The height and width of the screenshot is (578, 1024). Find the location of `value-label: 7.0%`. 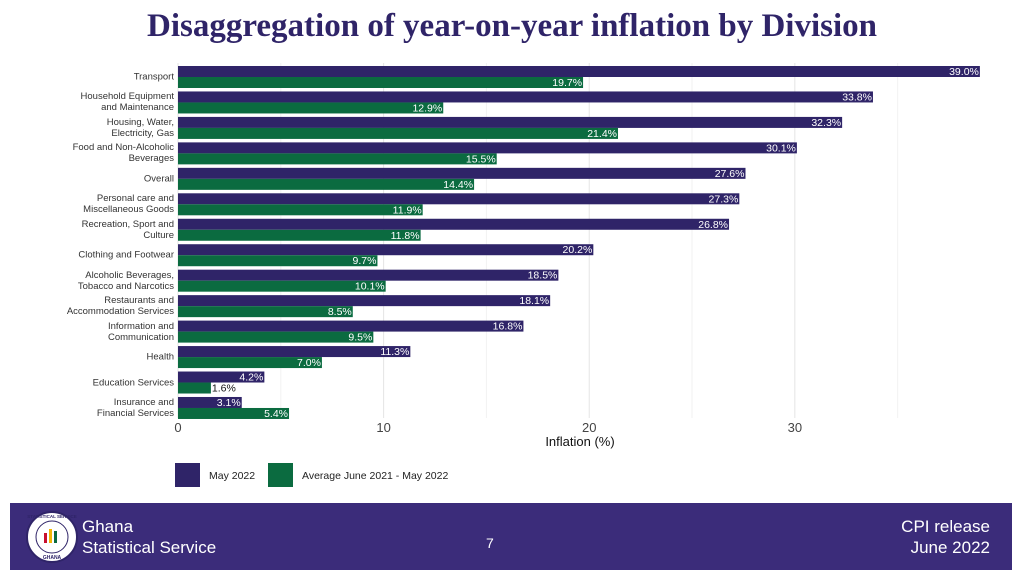

value-label: 7.0% is located at coordinates (309, 363).